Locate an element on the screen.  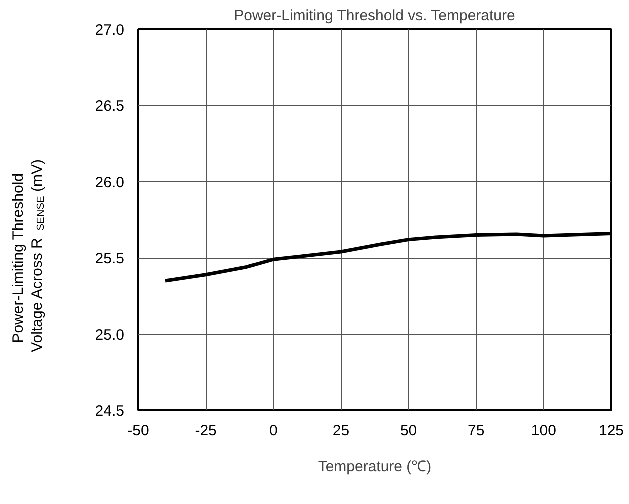
x-tick-label: 125 is located at coordinates (611, 431).